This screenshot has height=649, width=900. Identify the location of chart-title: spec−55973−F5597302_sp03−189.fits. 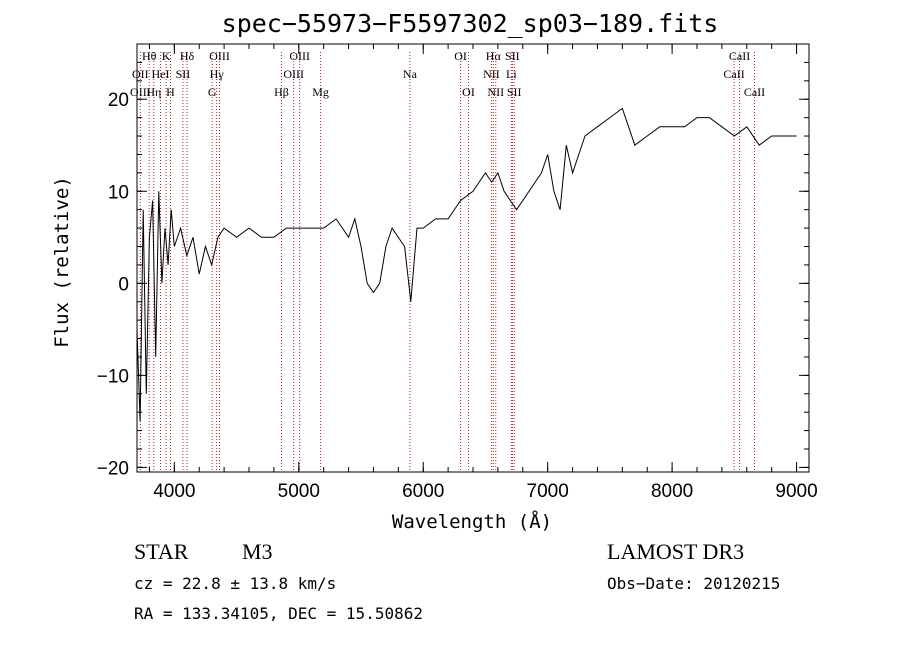
(470, 23).